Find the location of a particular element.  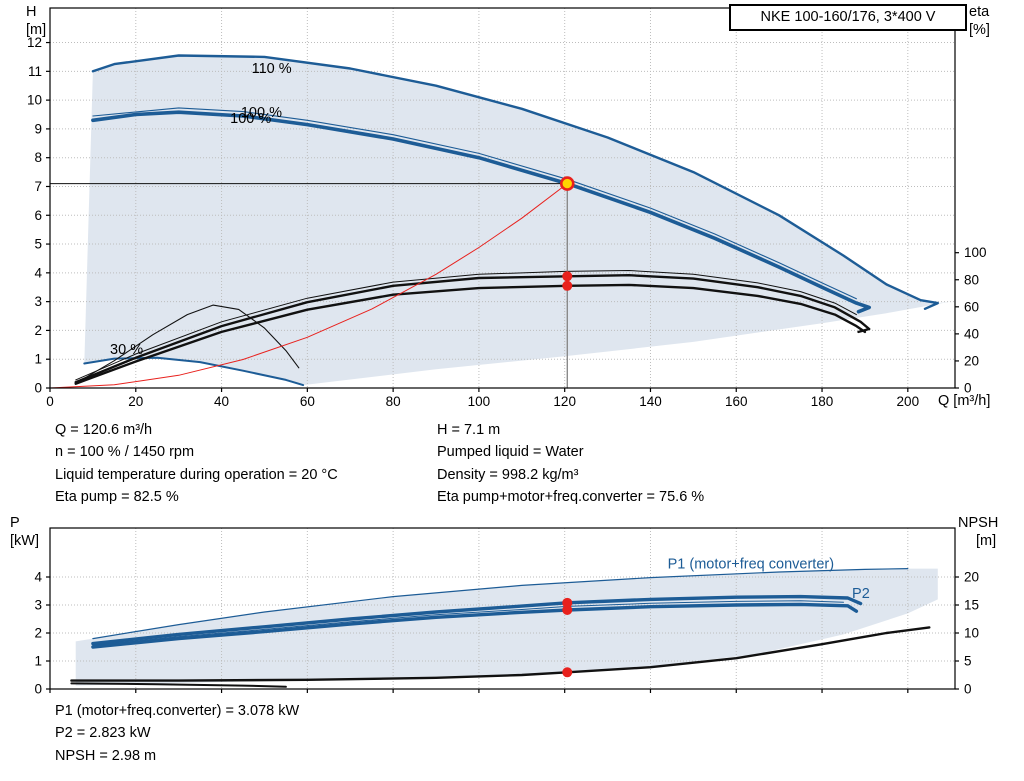

duty-point-marker is located at coordinates (567, 183).